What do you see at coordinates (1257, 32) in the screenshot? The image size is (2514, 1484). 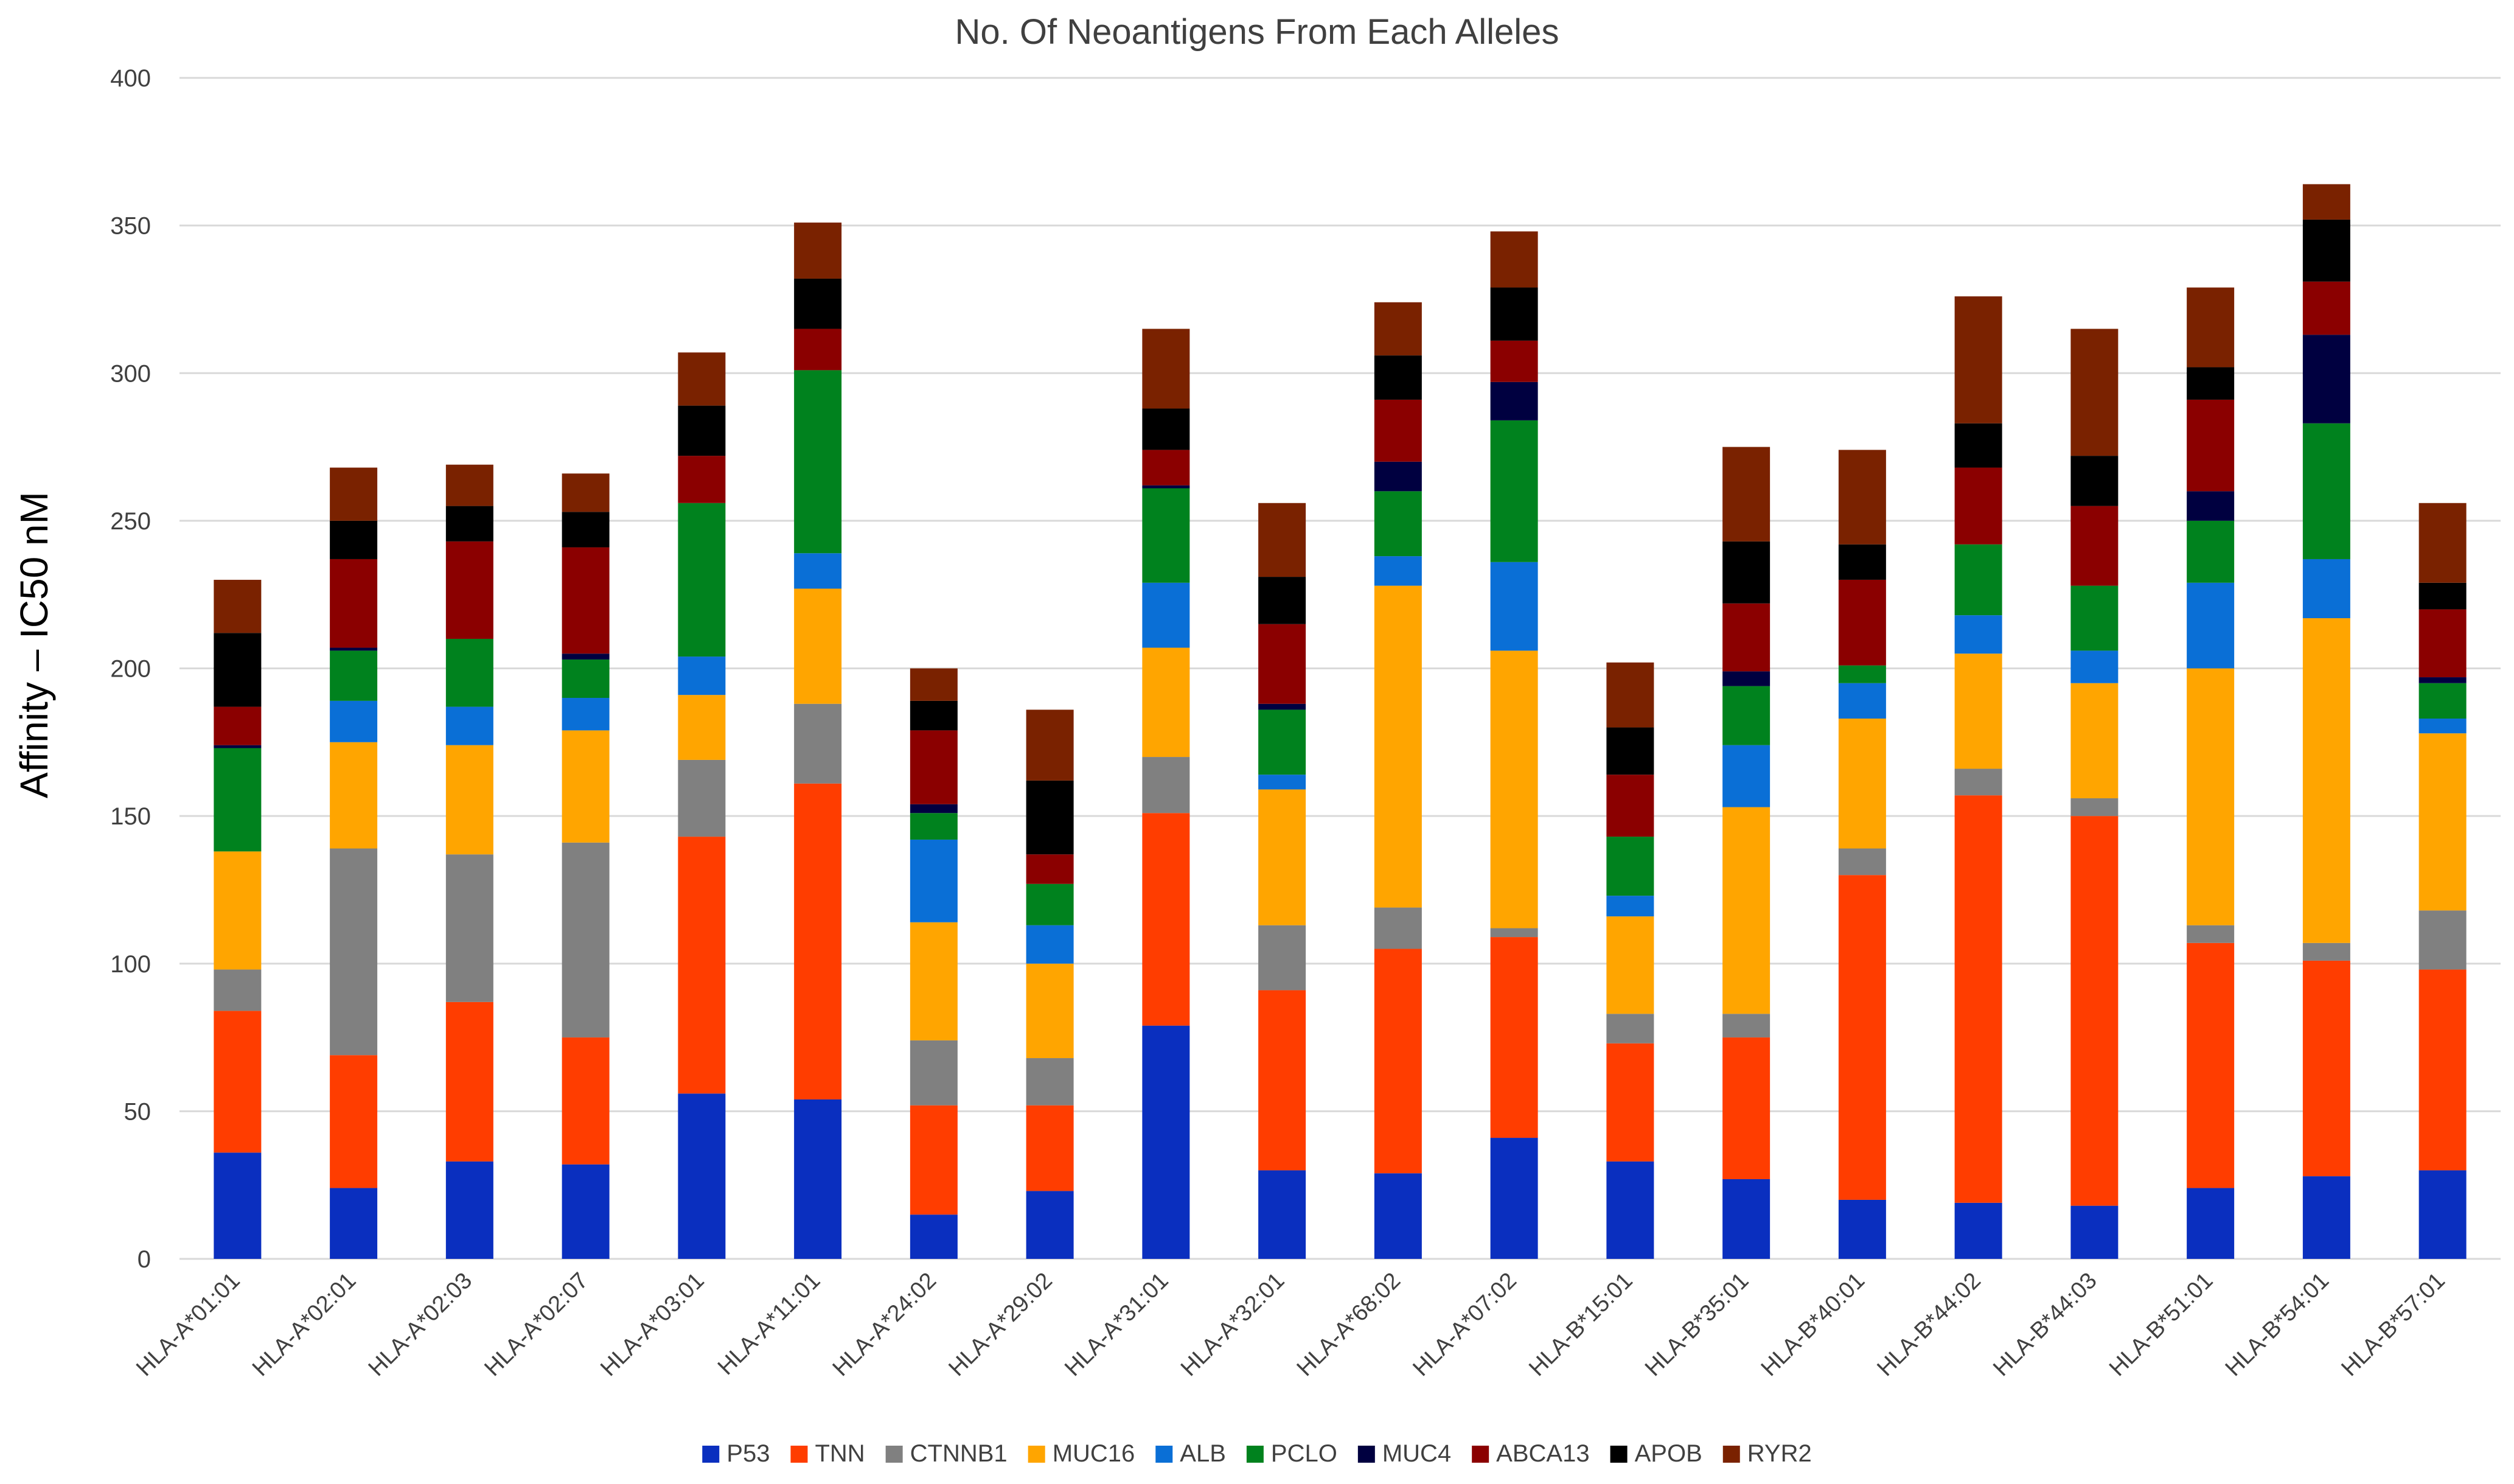 I see `chart-title: No. Of Neoantigens From Each Alleles` at bounding box center [1257, 32].